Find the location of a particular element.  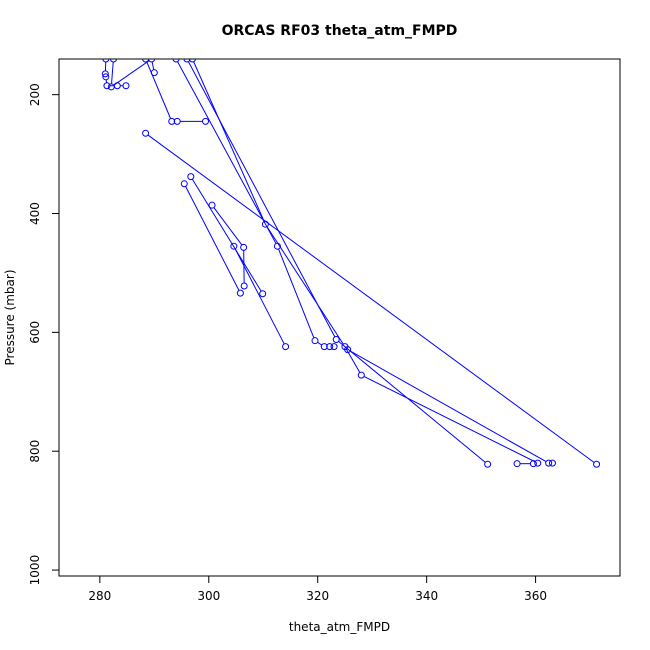

y-tick-label: 600 is located at coordinates (35, 332).